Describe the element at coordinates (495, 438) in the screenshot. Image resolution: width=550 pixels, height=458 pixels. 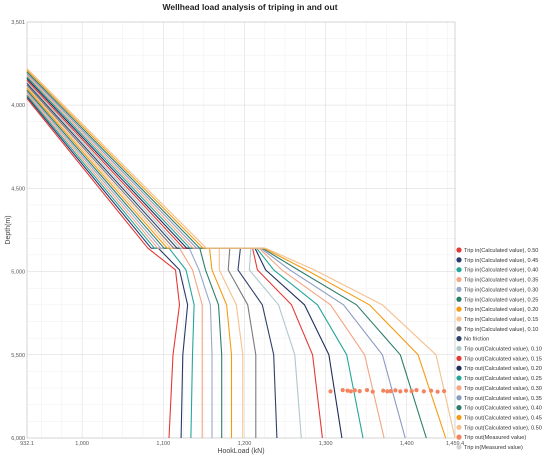
I see `legend-label: Trip out(Measured value)` at that location.